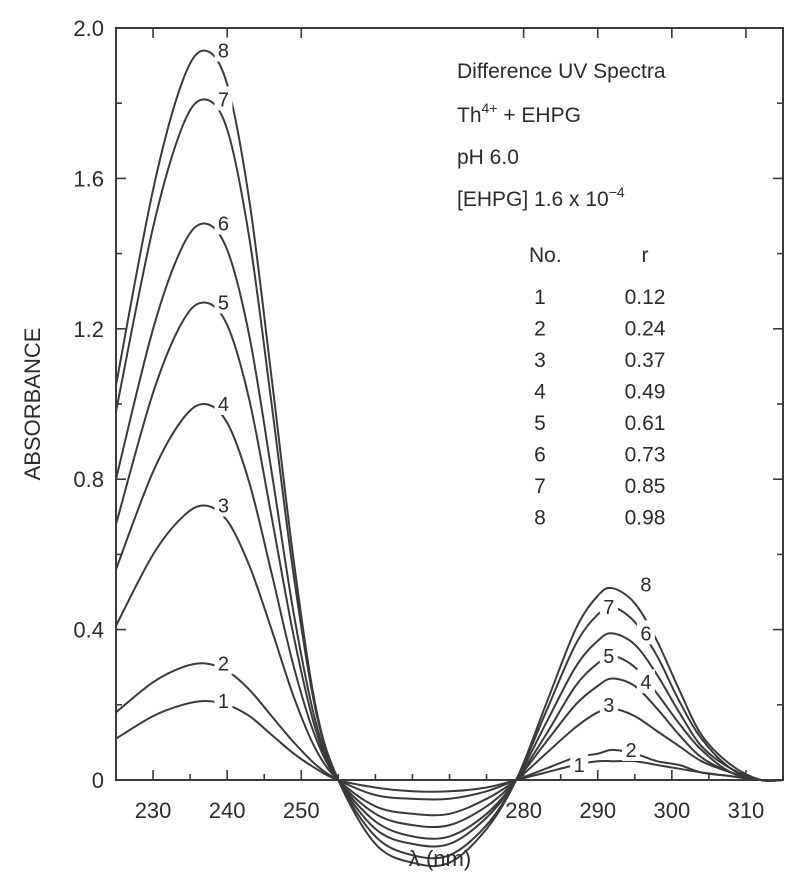  What do you see at coordinates (545, 255) in the screenshot?
I see `table-header-no: No.` at bounding box center [545, 255].